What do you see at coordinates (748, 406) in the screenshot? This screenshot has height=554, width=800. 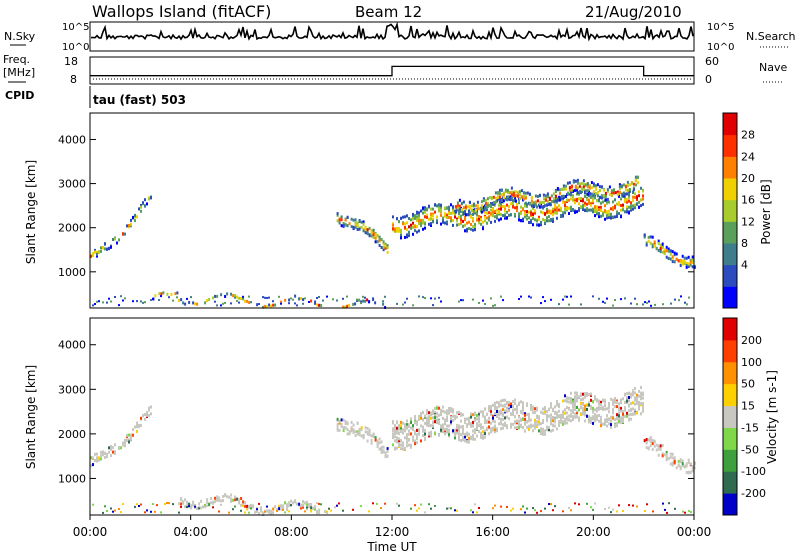 I see `colorbar-tick-label: 15` at bounding box center [748, 406].